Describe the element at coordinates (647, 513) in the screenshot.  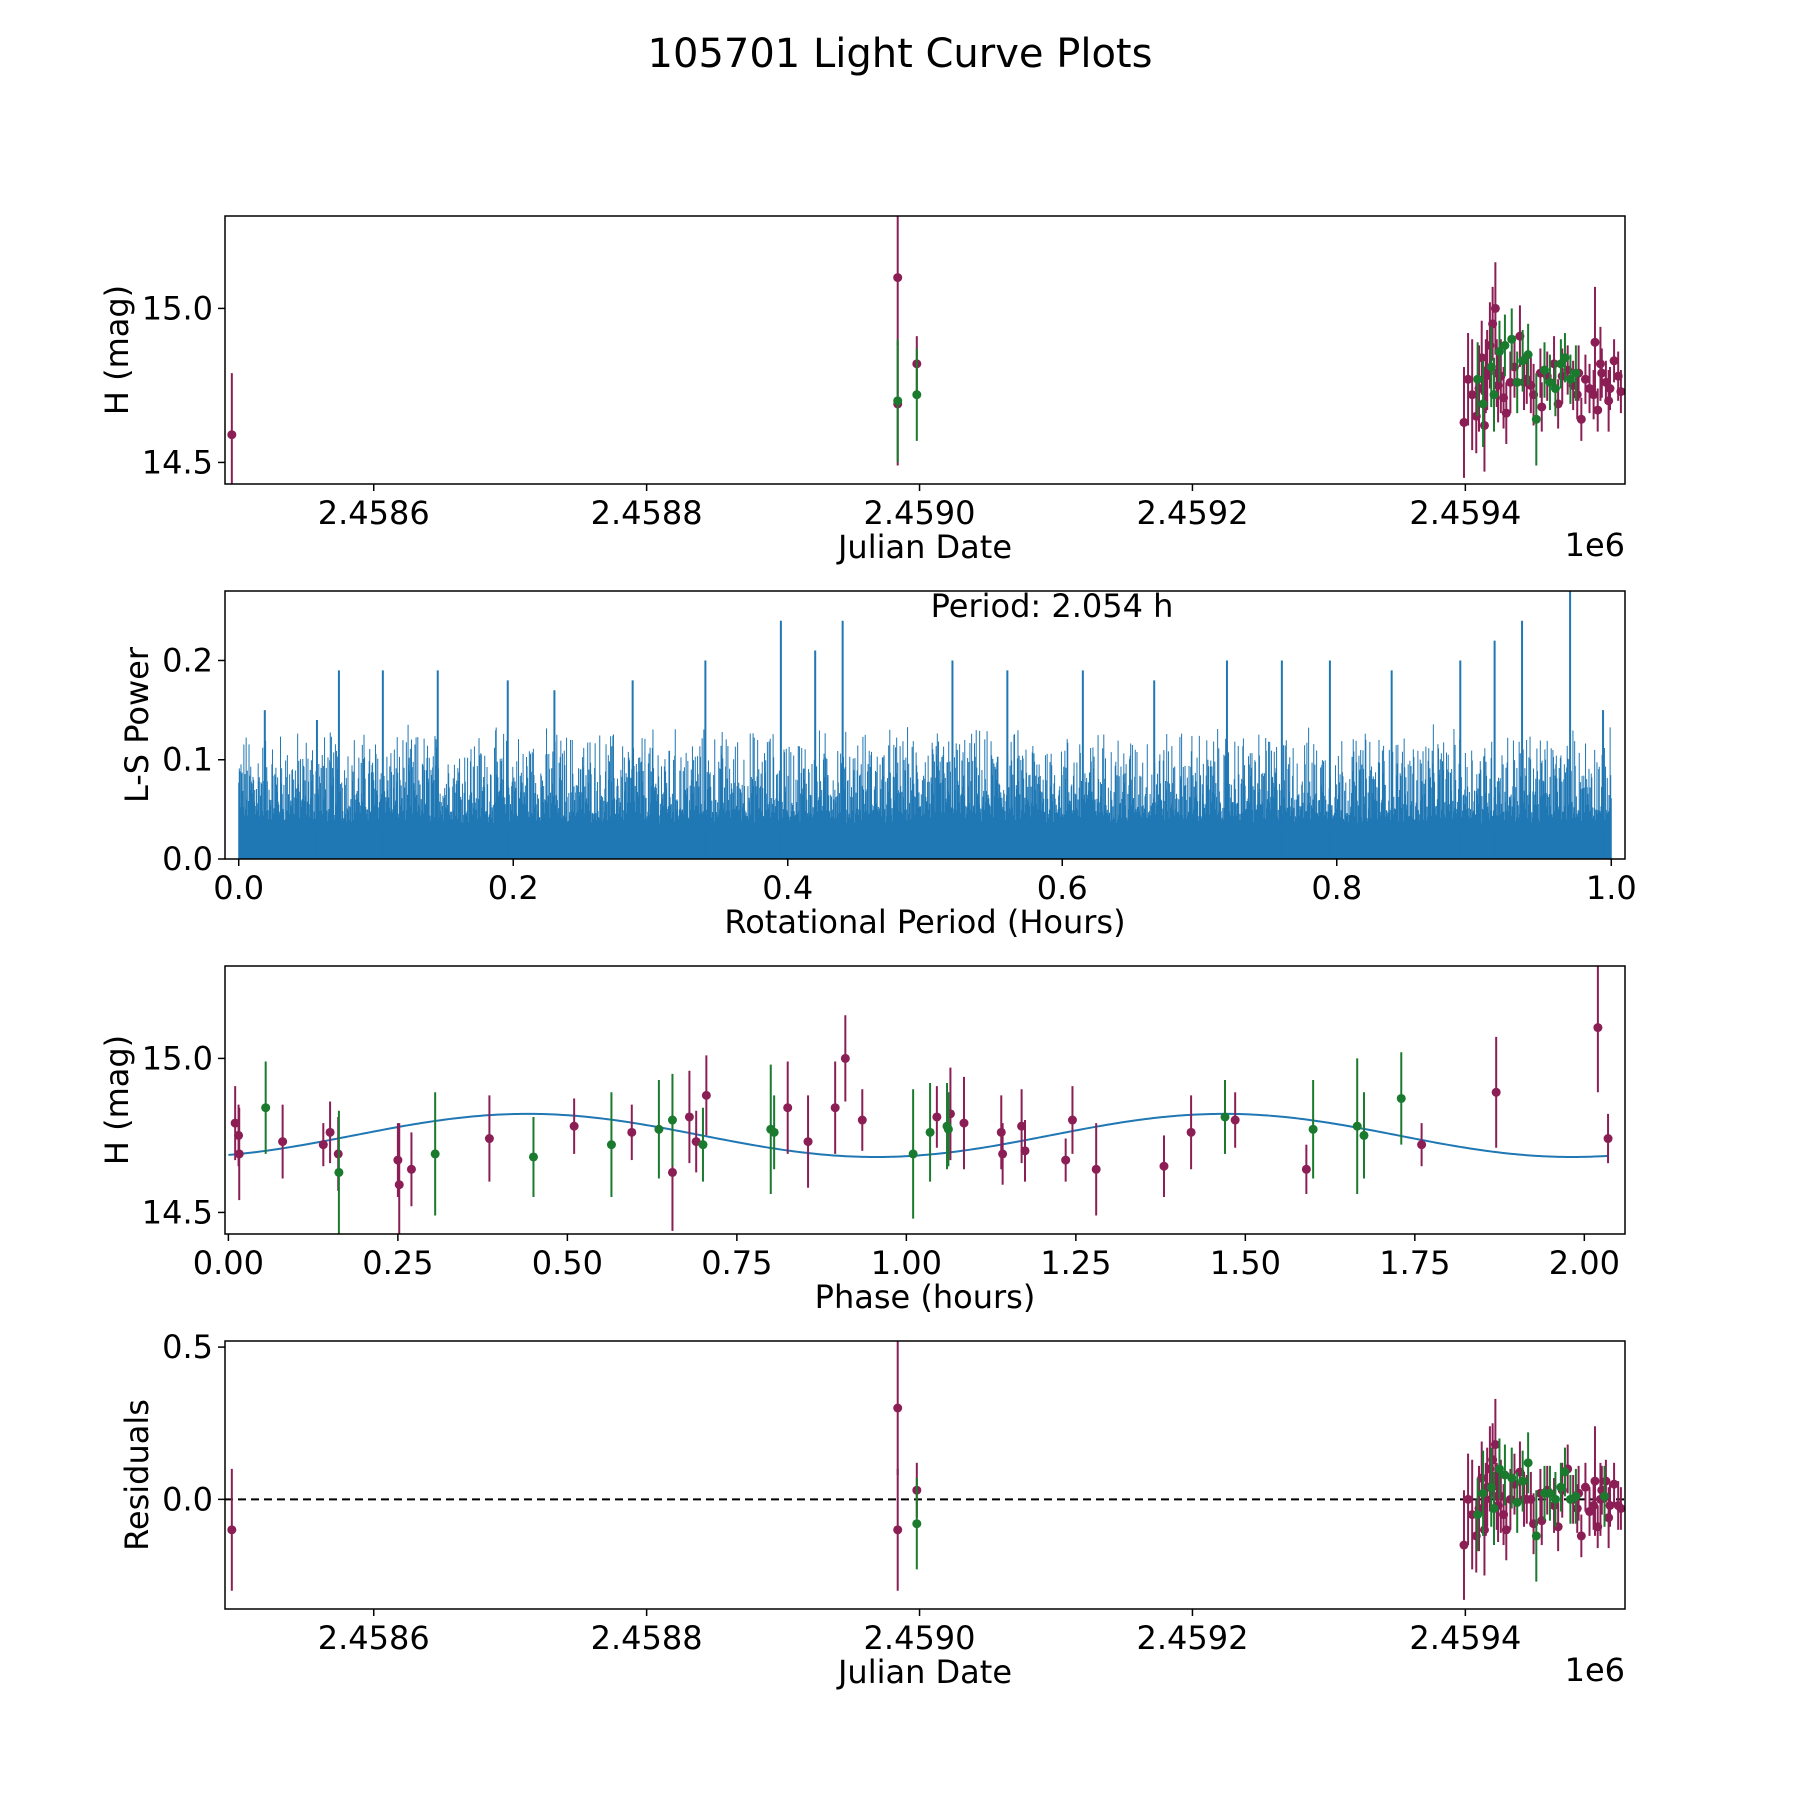
I see `light-curve-x-tick-label: 2.4588` at that location.